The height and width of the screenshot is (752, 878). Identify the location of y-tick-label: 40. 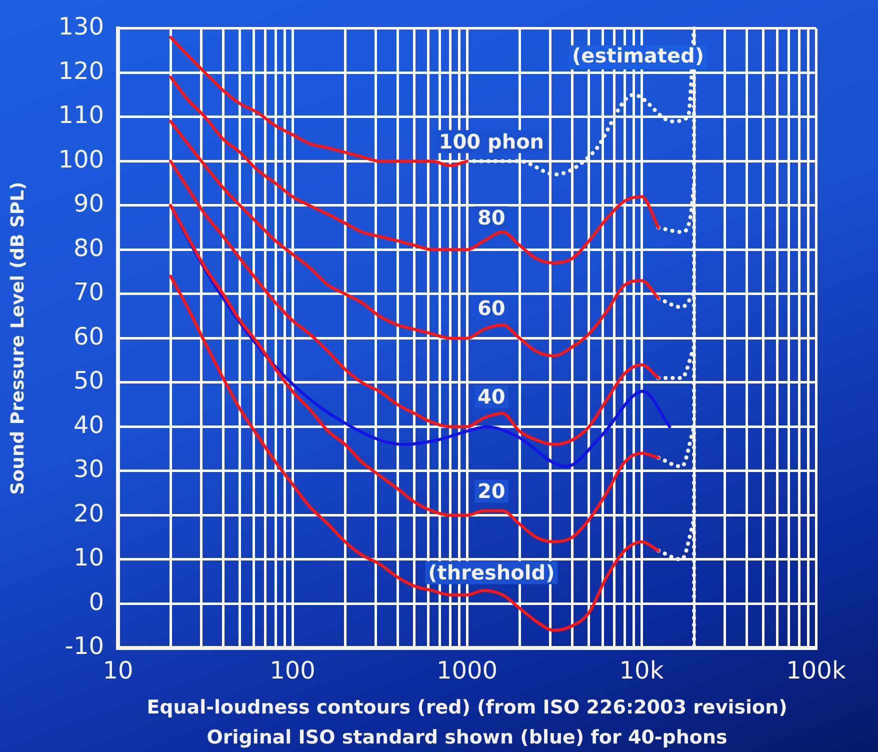
(88, 424).